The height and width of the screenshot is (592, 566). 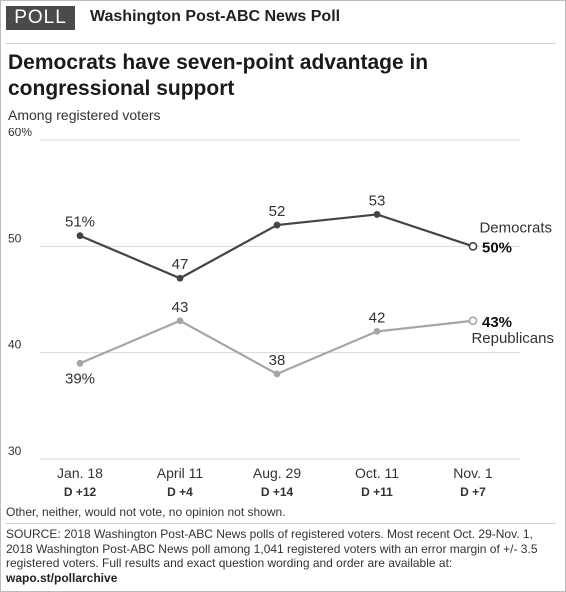 What do you see at coordinates (473, 473) in the screenshot?
I see `x-tick-label: Nov. 1` at bounding box center [473, 473].